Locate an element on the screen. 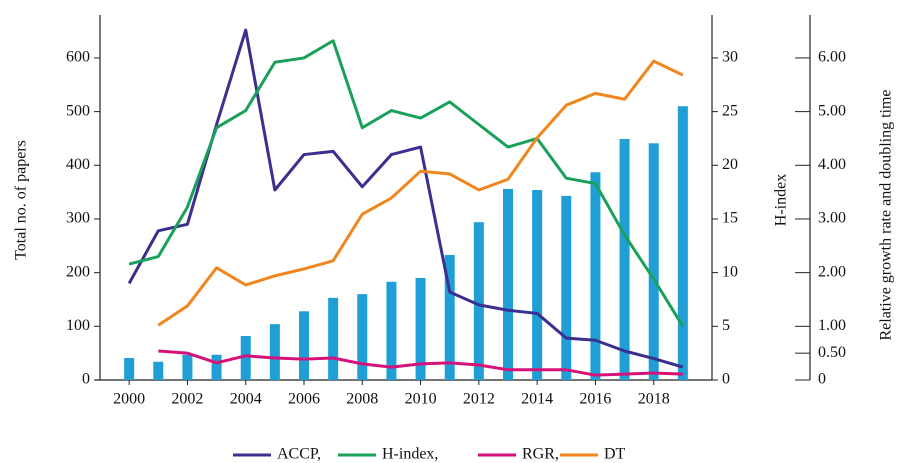 The height and width of the screenshot is (463, 901). y3-tick-label: 3.00 is located at coordinates (832, 218).